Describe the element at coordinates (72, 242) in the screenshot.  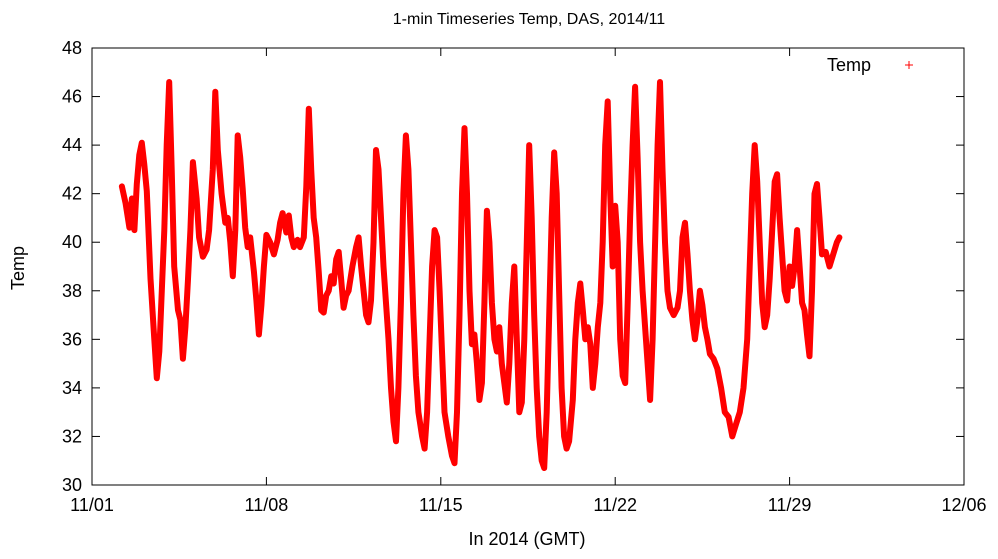
I see `y-tick-label: 40` at that location.